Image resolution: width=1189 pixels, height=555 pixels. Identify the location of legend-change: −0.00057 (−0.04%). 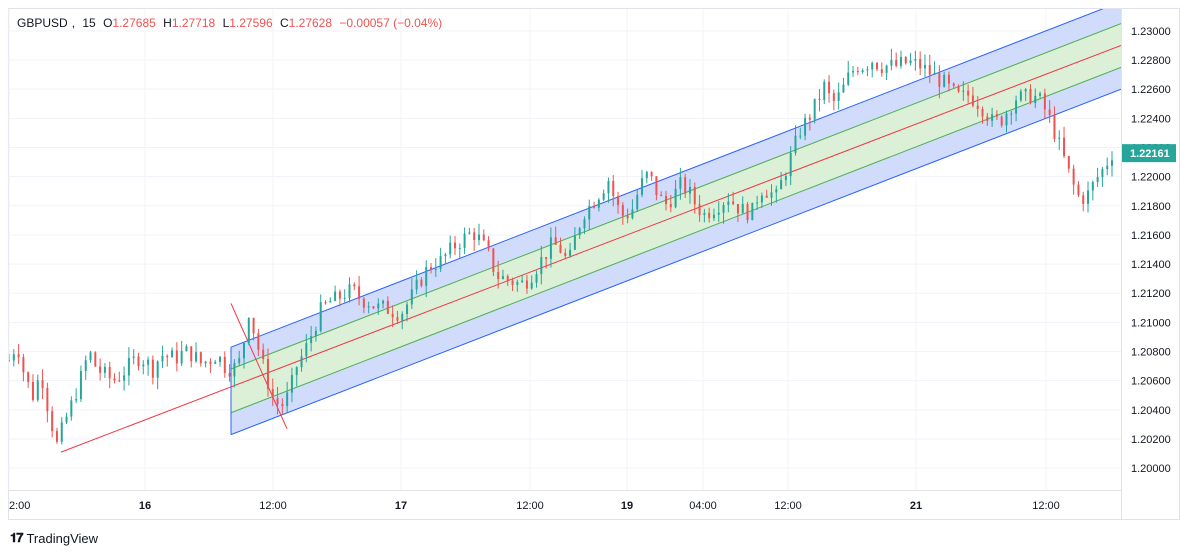
(391, 23).